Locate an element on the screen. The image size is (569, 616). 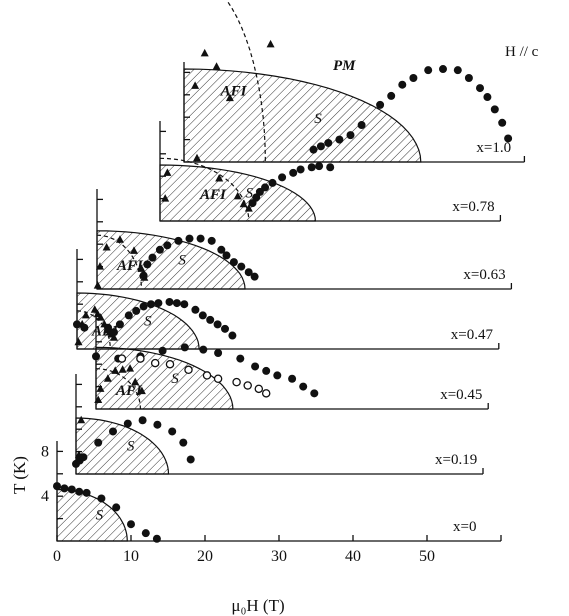
panel-x=0.78: AFI Sx=0.78 is located at coordinates (330, 171).